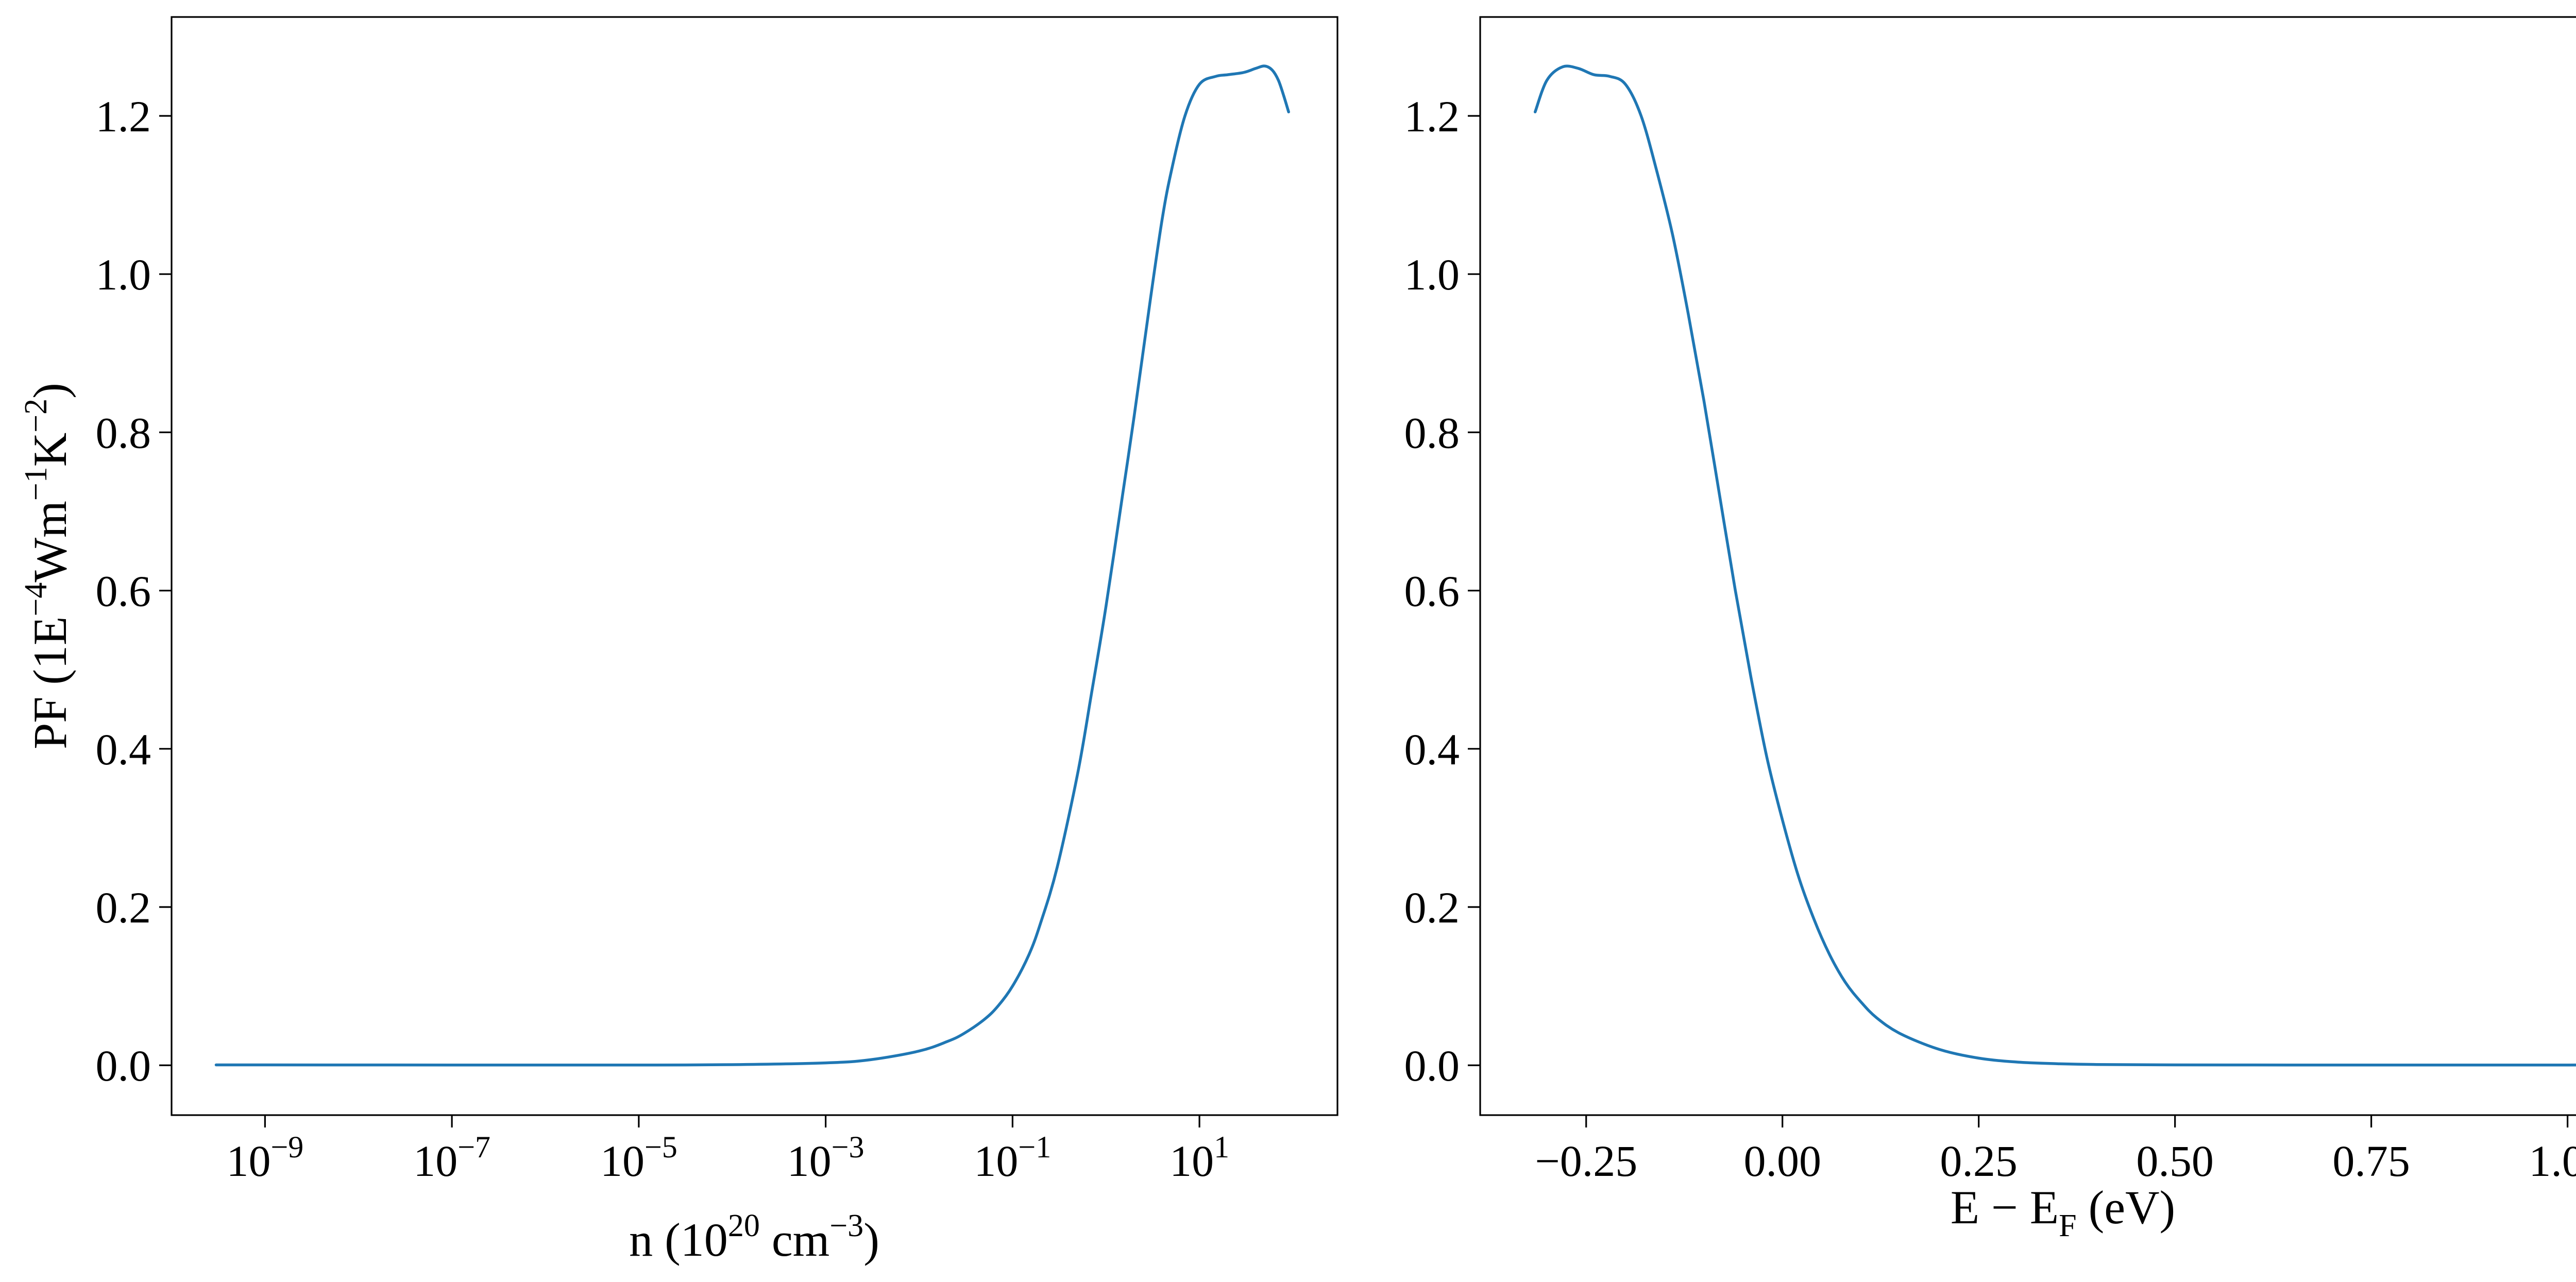  I want to click on left-y-tick-label-4: 0.8, so click(124, 432).